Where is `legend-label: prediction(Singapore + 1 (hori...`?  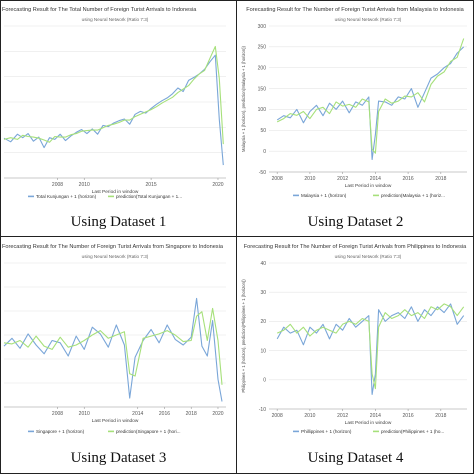
legend-label: prediction(Singapore + 1 (hori... is located at coordinates (148, 431).